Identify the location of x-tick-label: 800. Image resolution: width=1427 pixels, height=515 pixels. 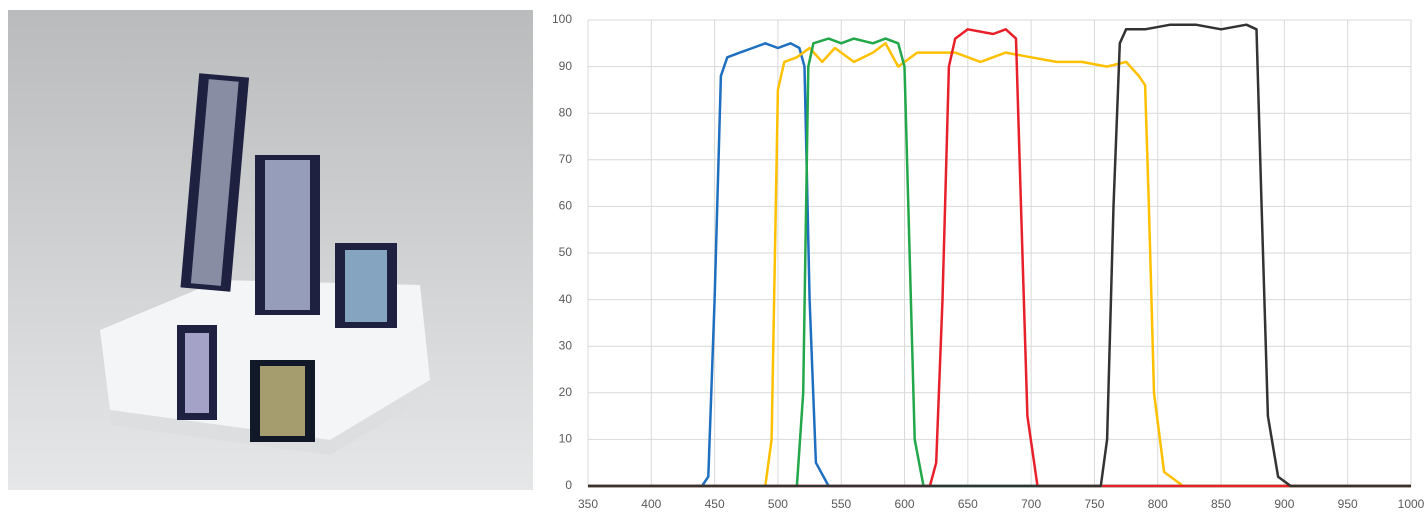
(1158, 504).